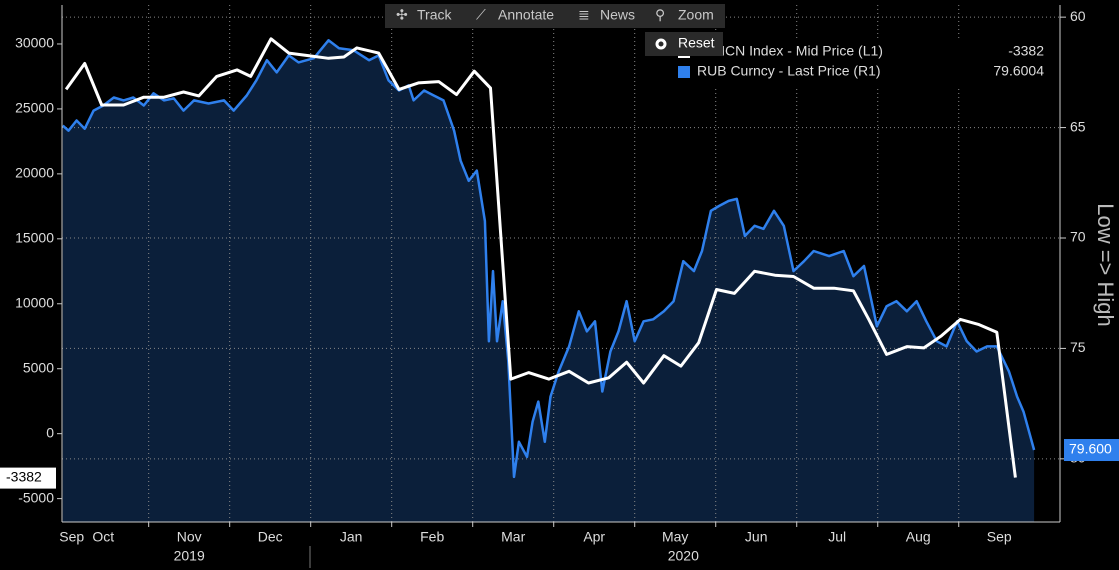 This screenshot has height=570, width=1119. Describe the element at coordinates (555, 16) in the screenshot. I see `toolbar` at that location.